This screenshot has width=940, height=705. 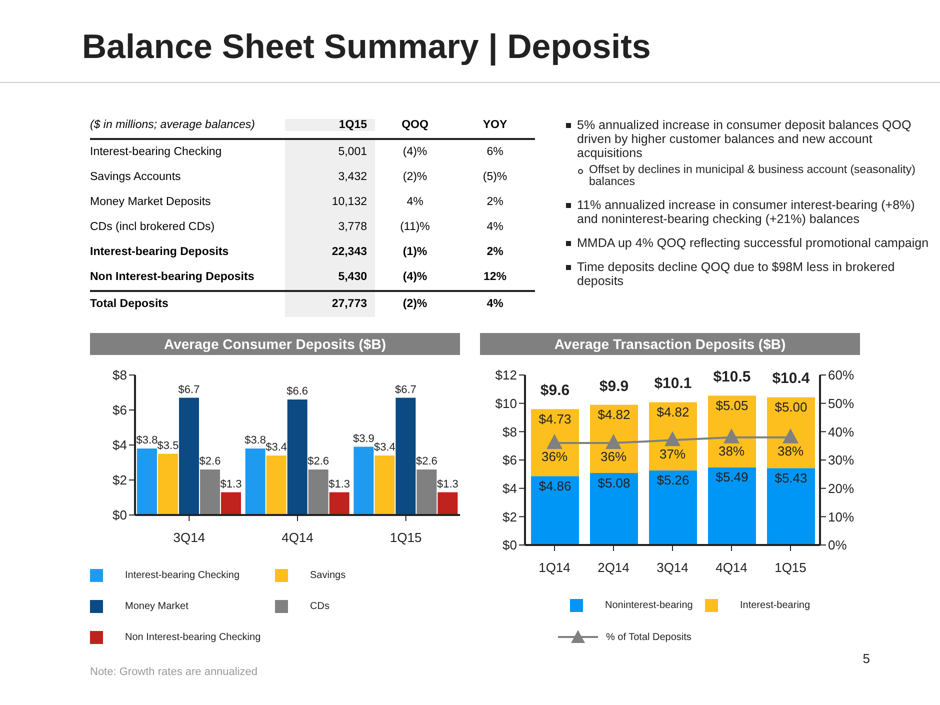 I want to click on total-label: $10.1, so click(x=673, y=383).